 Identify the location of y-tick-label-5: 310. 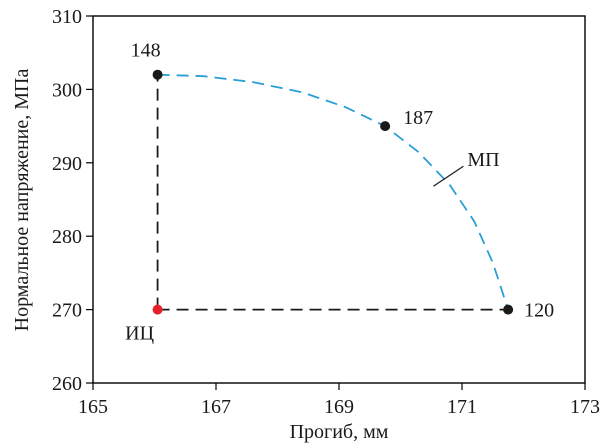
(67, 17).